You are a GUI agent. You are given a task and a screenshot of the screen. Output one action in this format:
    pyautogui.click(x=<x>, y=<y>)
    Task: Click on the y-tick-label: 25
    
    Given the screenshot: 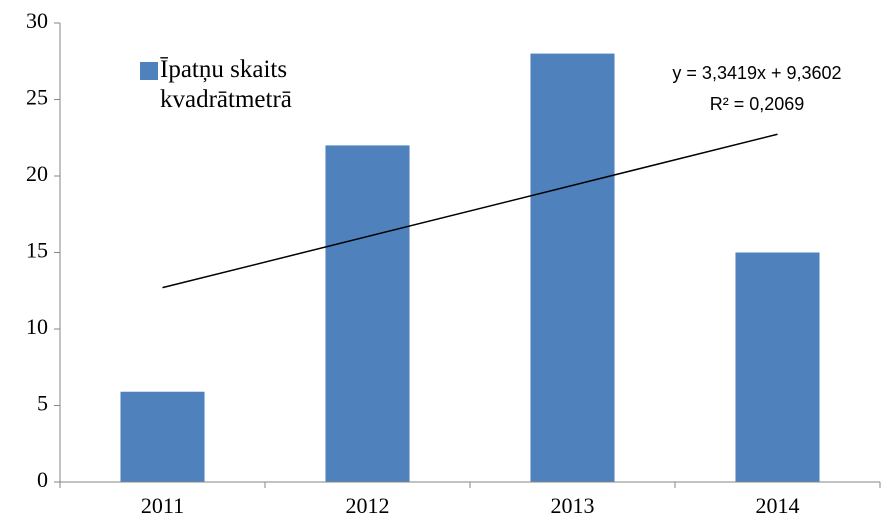 What is the action you would take?
    pyautogui.click(x=37, y=97)
    